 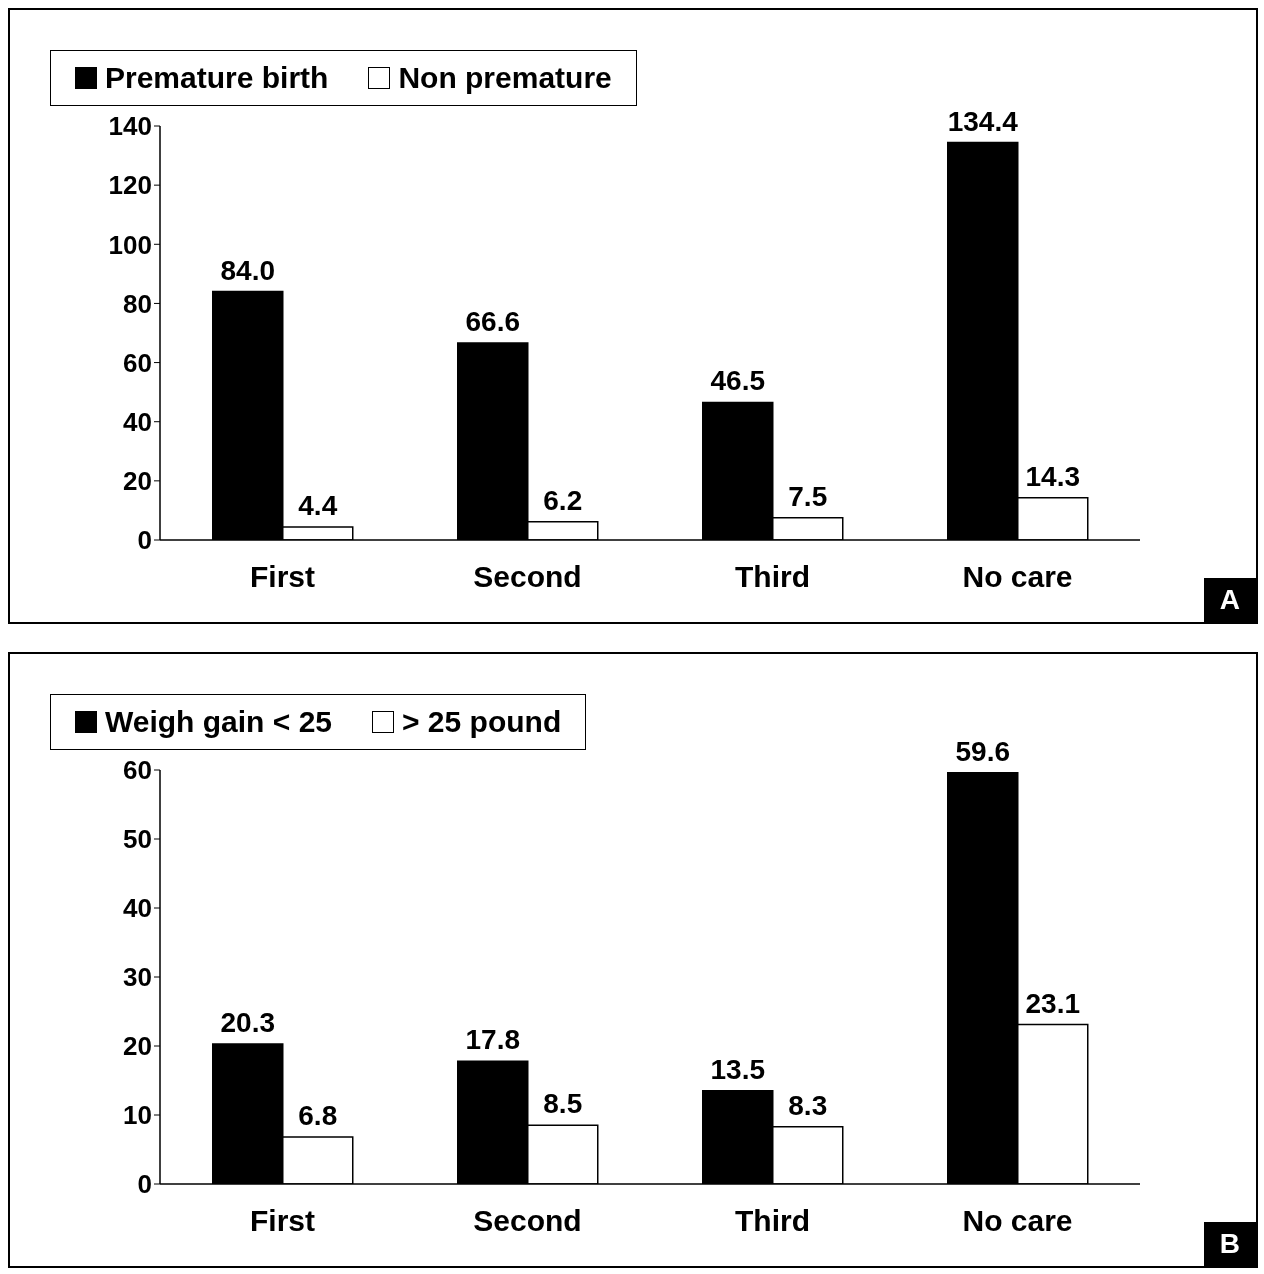 I want to click on data-label: 23.1, so click(x=1052, y=1003).